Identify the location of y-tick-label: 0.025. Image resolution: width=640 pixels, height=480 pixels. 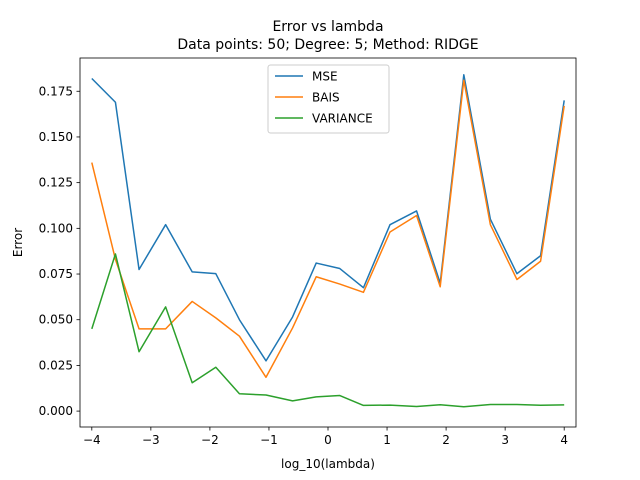
(56, 365).